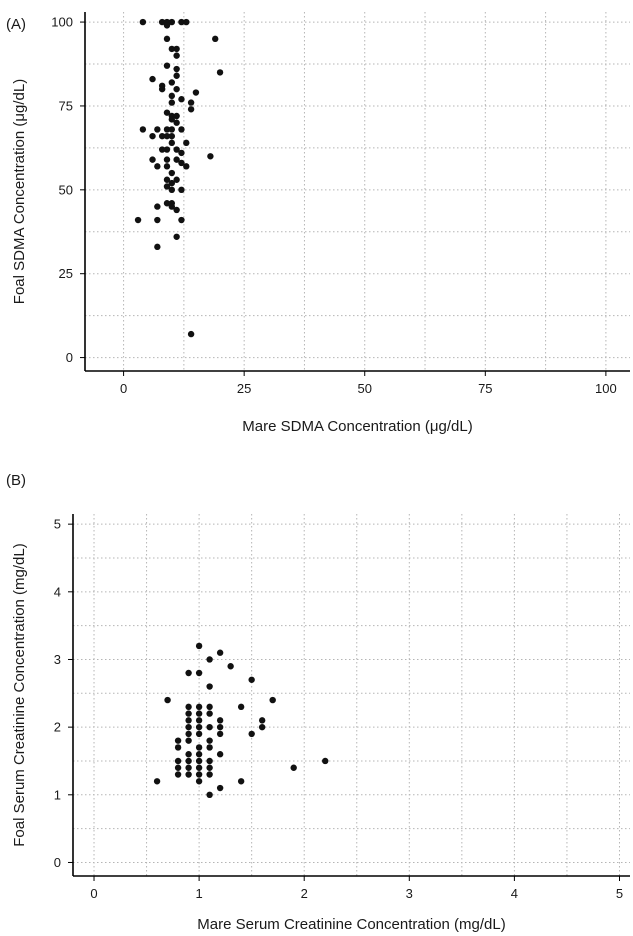 This screenshot has width=633, height=936. What do you see at coordinates (57, 862) in the screenshot?
I see `y-tick-label: 0` at bounding box center [57, 862].